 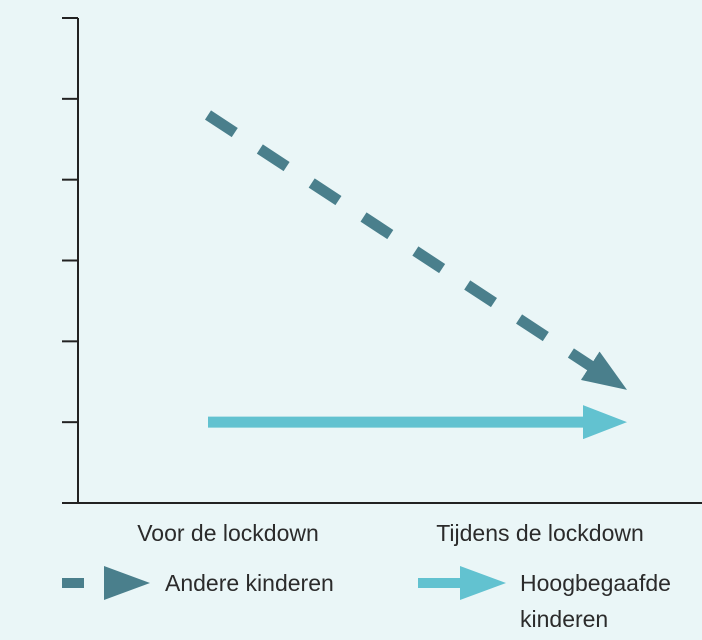 What do you see at coordinates (249, 583) in the screenshot?
I see `legend-label: Andere kinderen` at bounding box center [249, 583].